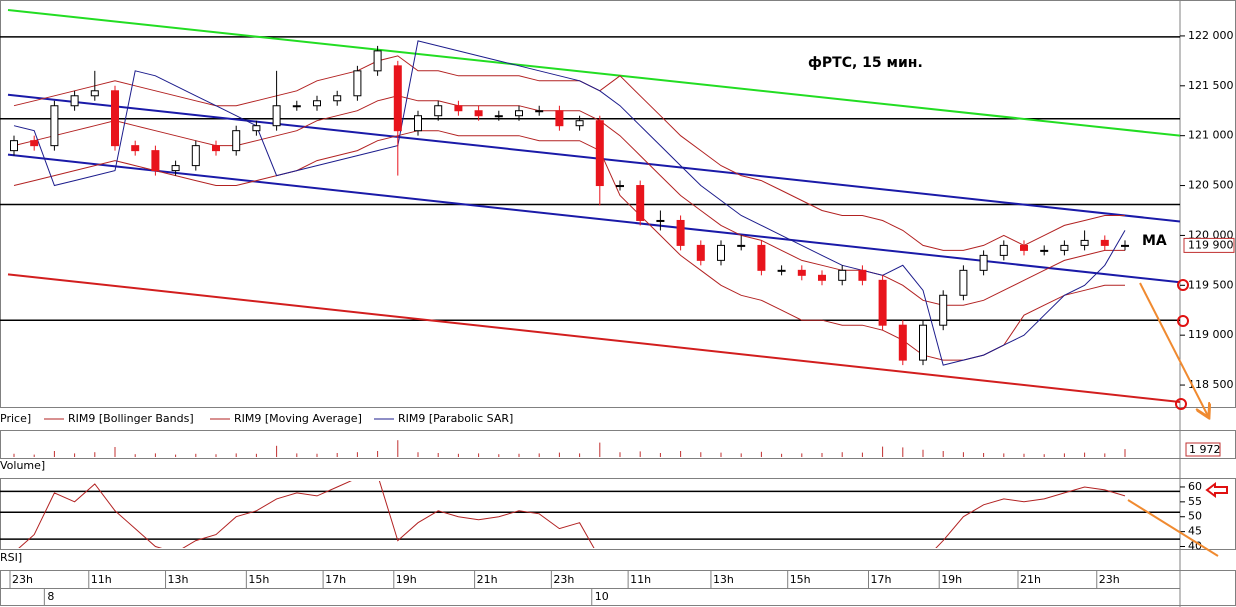  Describe the element at coordinates (1211, 334) in the screenshot. I see `y-tick-label: 119 000` at that location.